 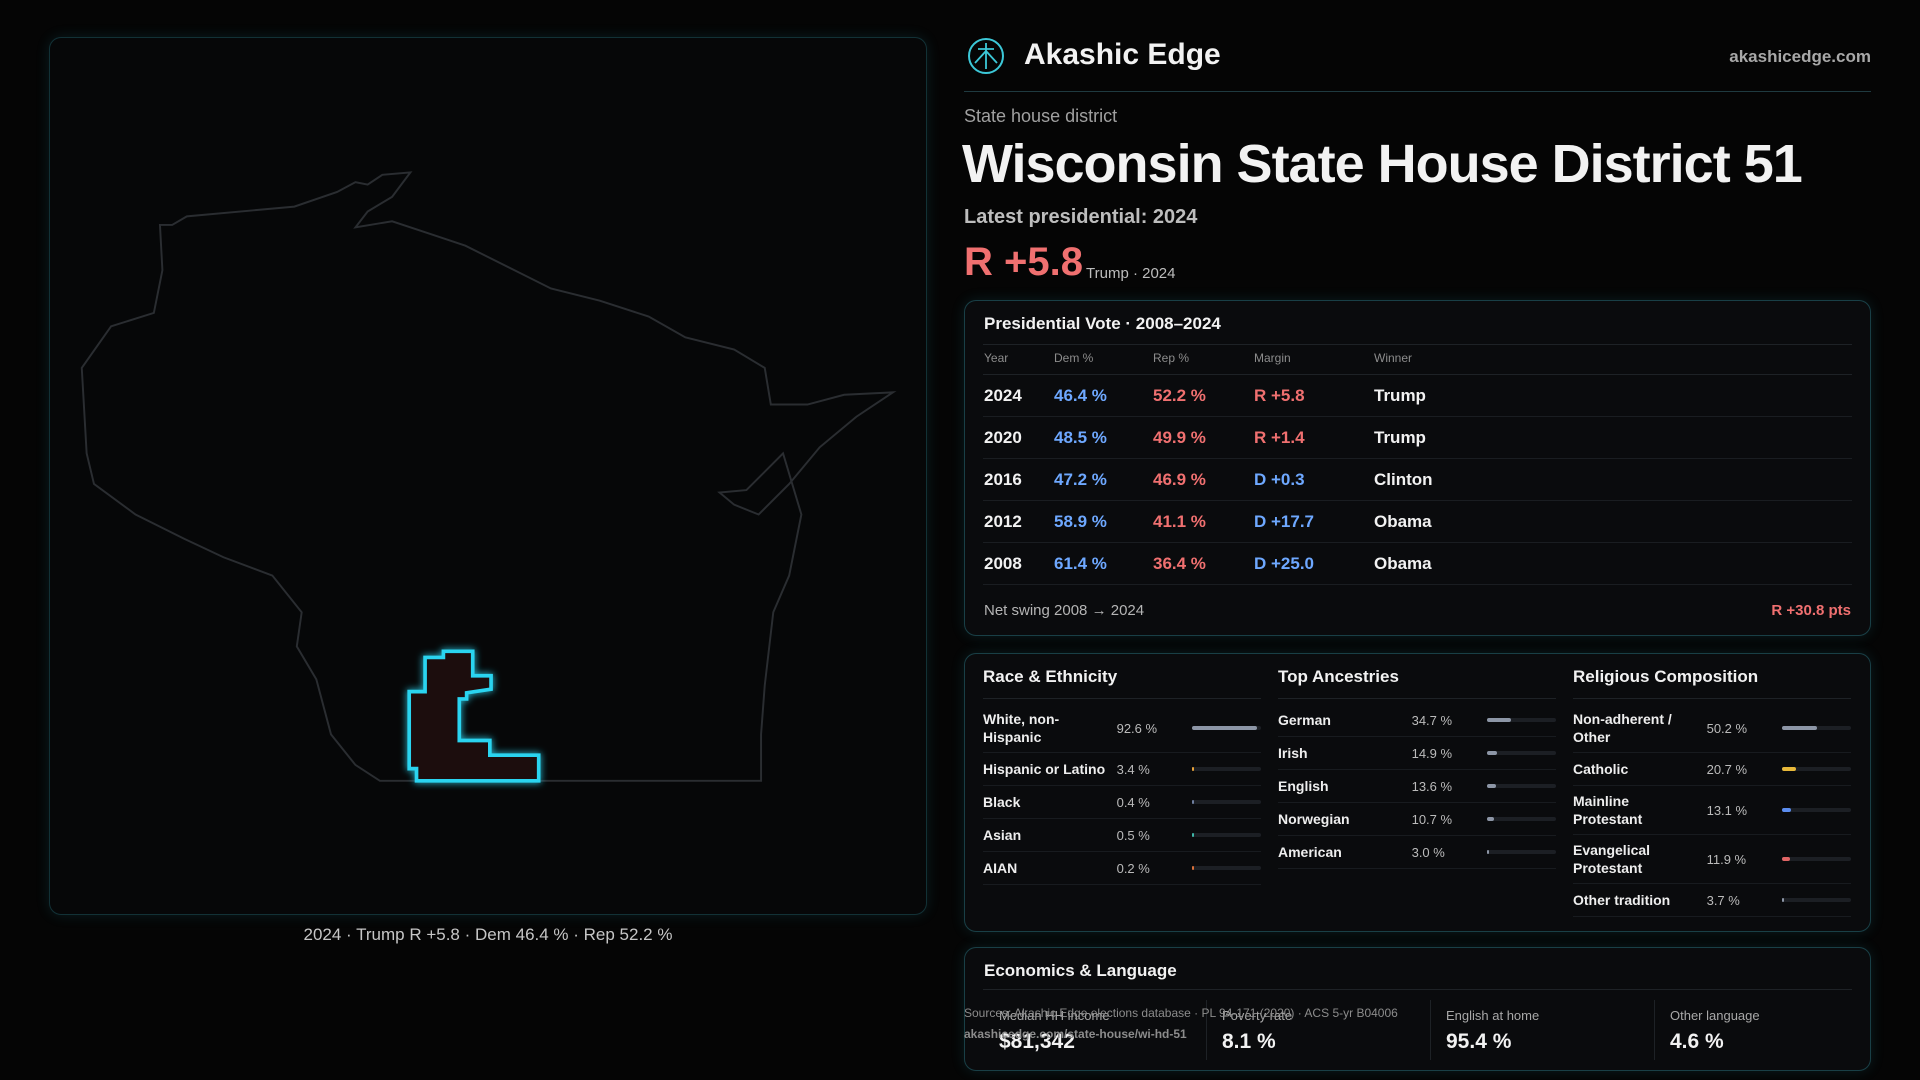 I want to click on brand-name: Akashic Edge, so click(x=1122, y=54).